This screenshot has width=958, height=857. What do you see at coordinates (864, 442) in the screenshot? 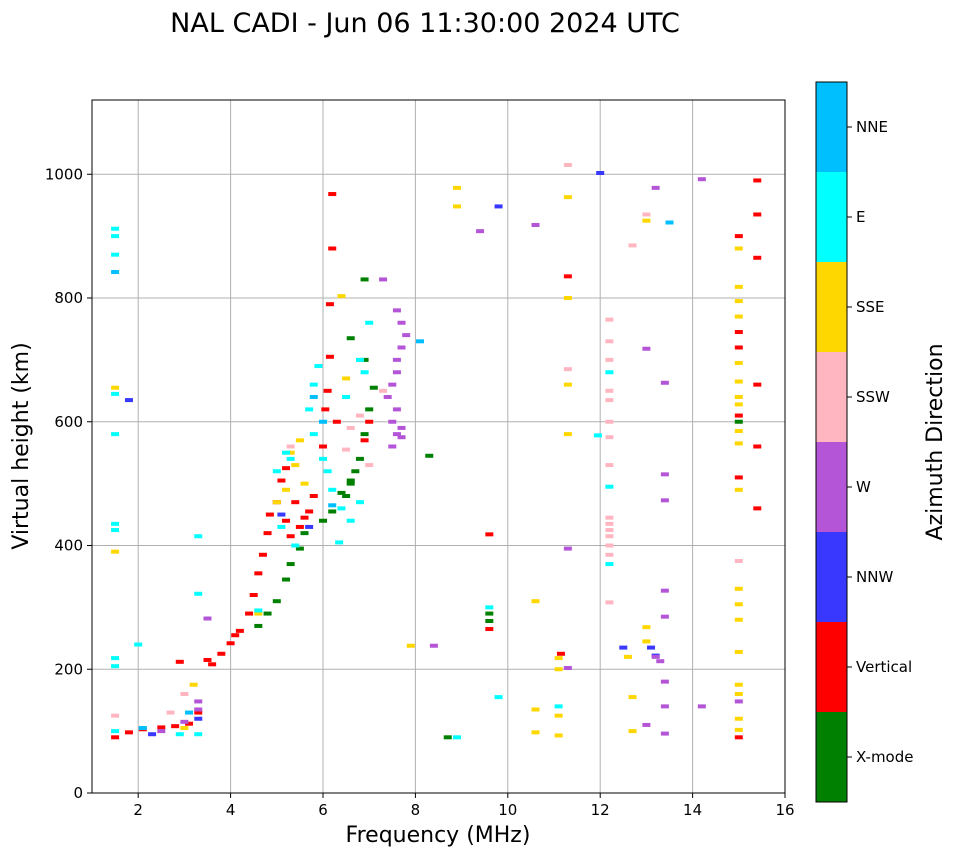
I see `colorbar: X-mode Vertical NNW W SSW SSE E NNE` at bounding box center [864, 442].